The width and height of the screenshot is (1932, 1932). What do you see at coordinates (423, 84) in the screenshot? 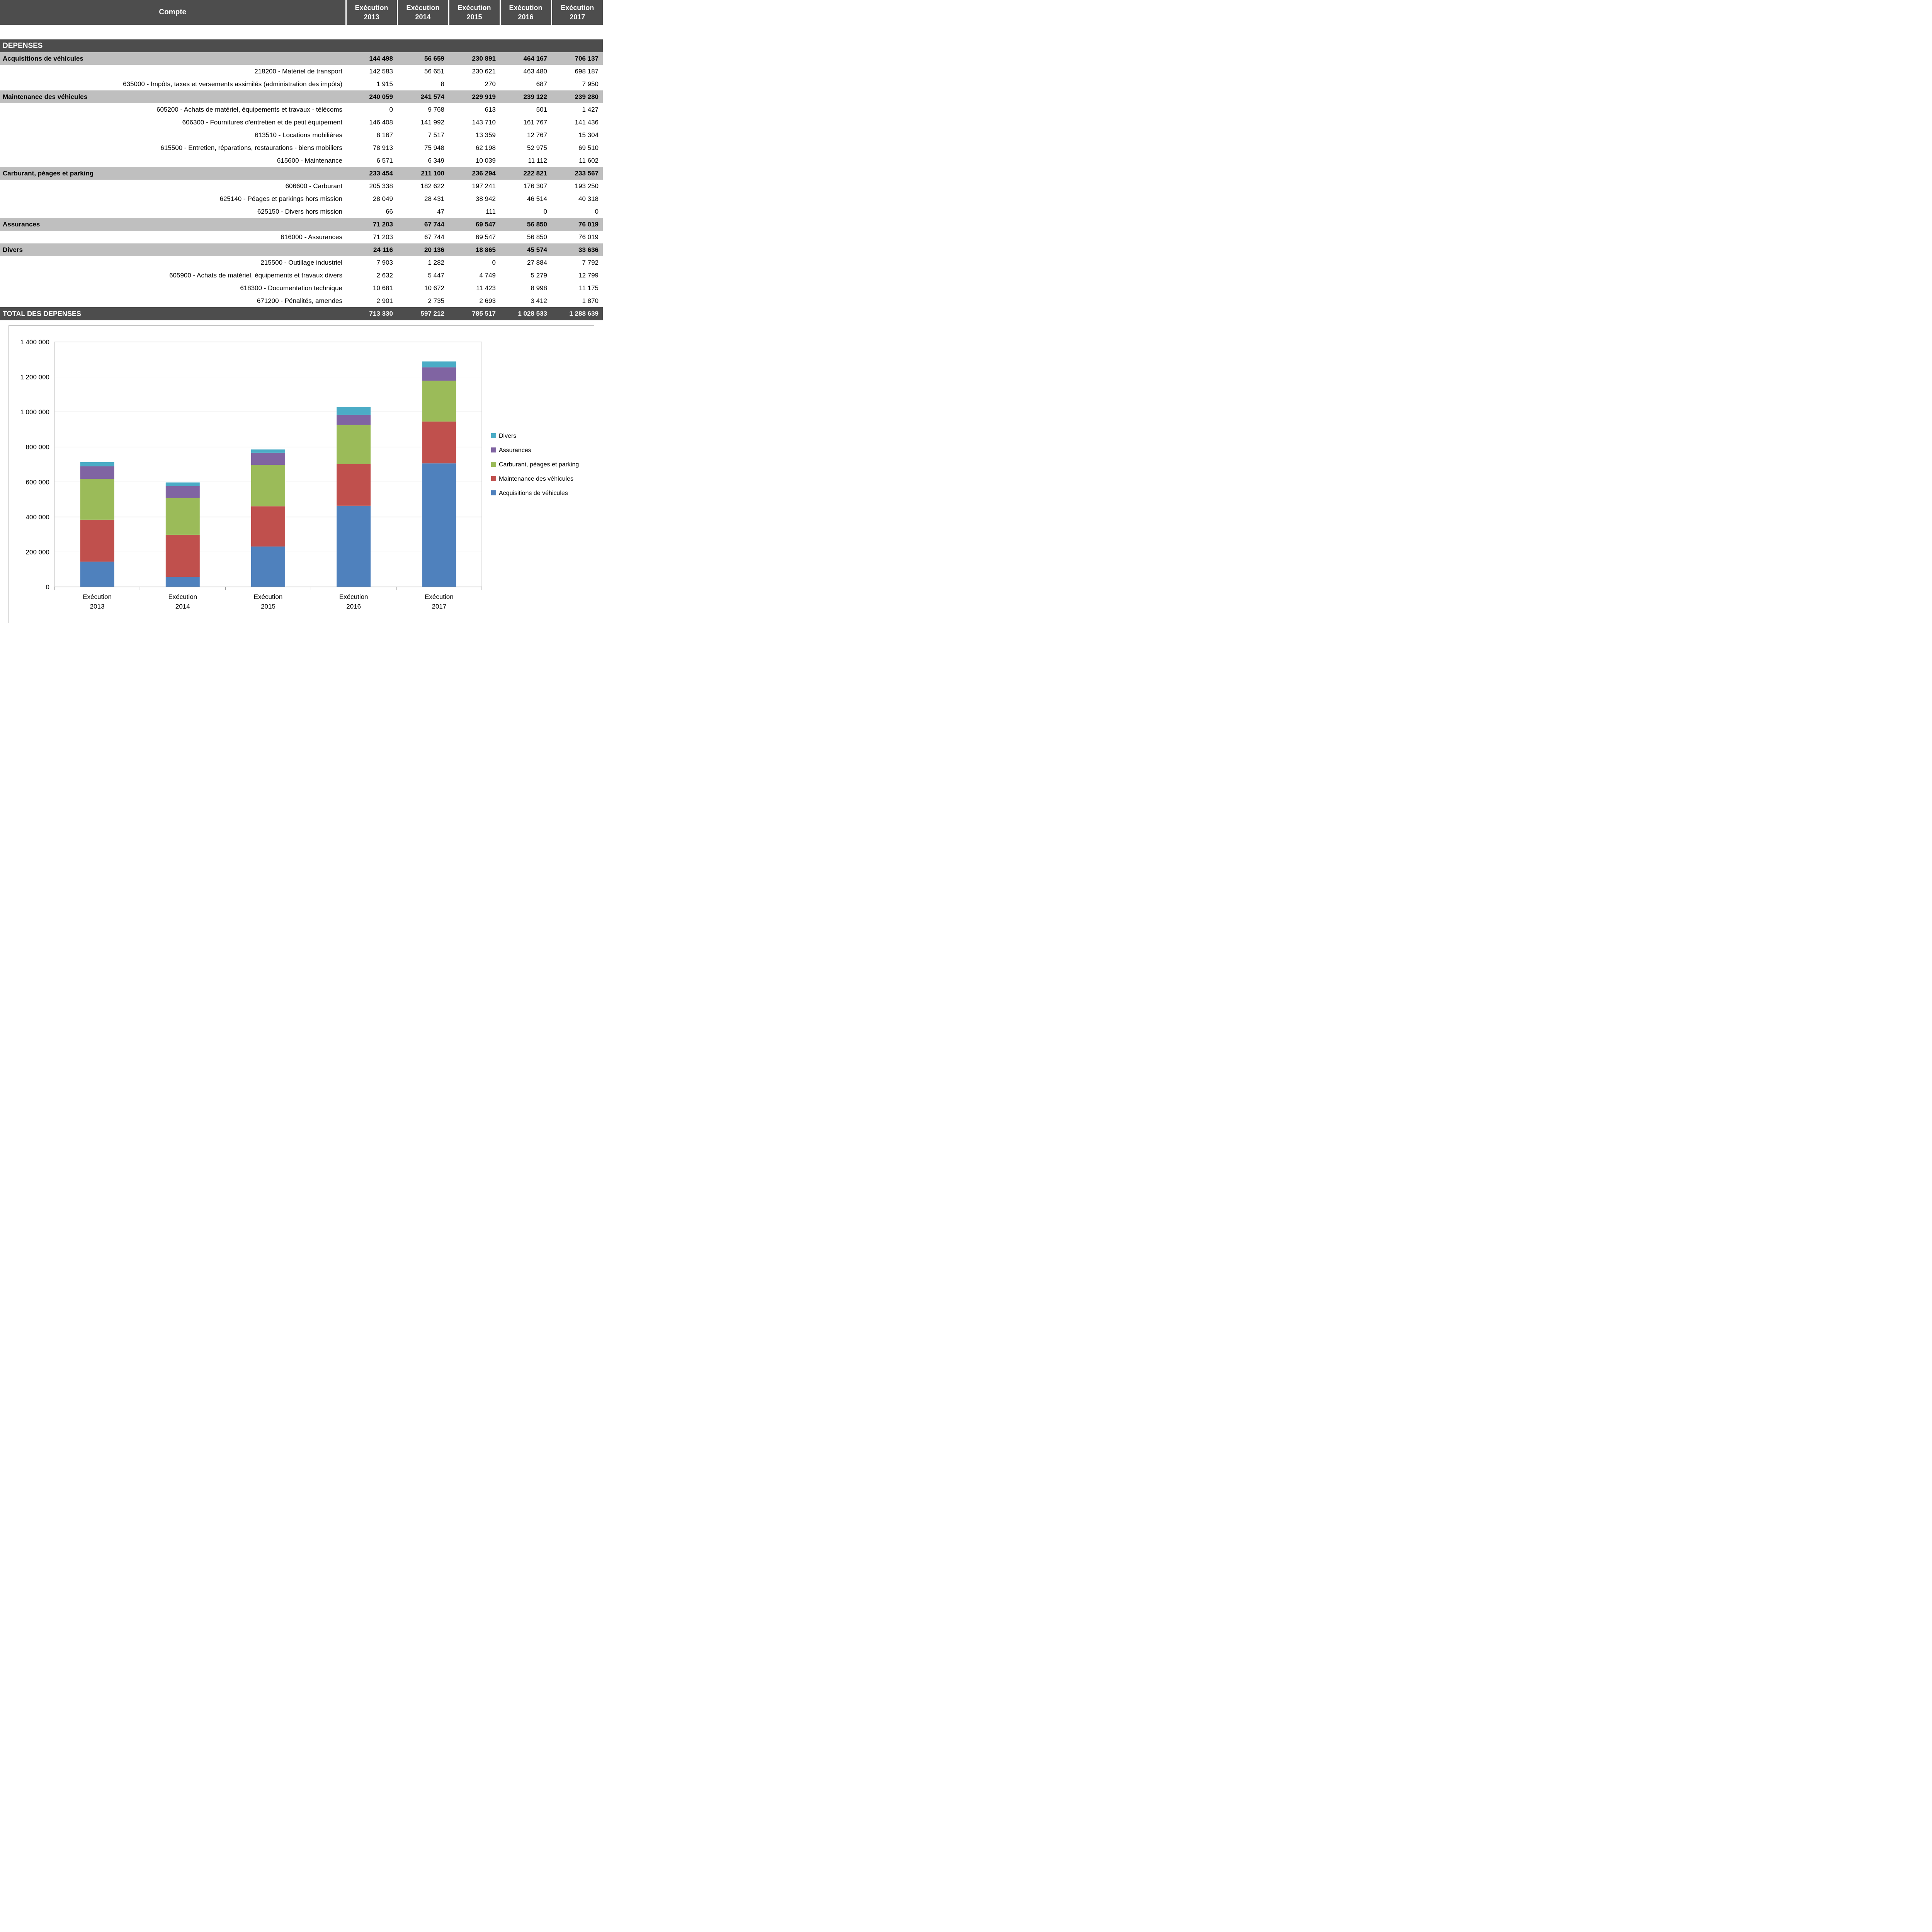
I see `value-cell: 8` at bounding box center [423, 84].